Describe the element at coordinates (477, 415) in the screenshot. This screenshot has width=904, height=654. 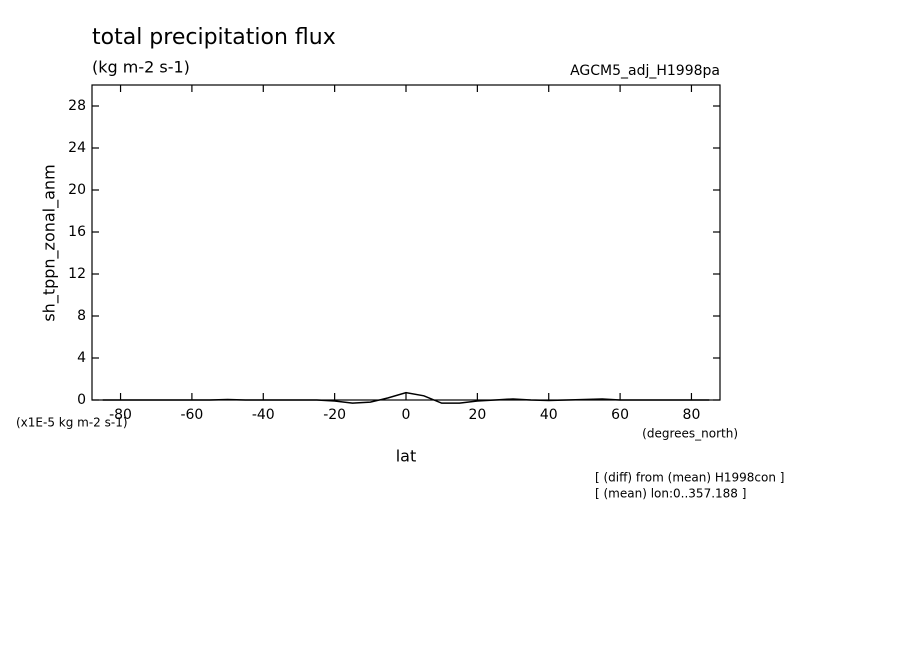
I see `x-tick-label: 20` at that location.